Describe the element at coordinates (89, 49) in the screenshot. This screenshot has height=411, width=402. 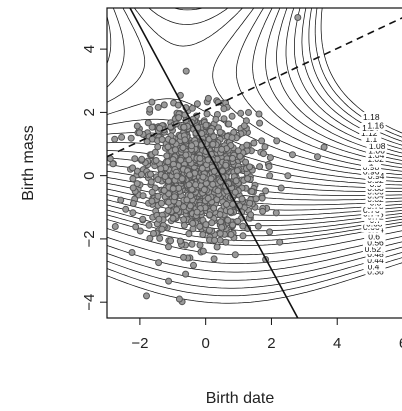
I see `y-tick-label: 4` at that location.